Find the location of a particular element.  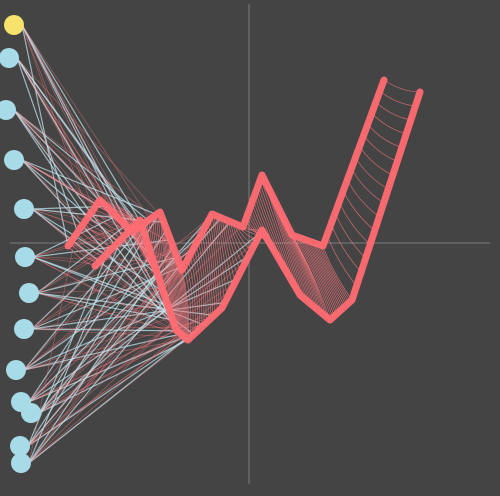

node-active is located at coordinates (14, 25).